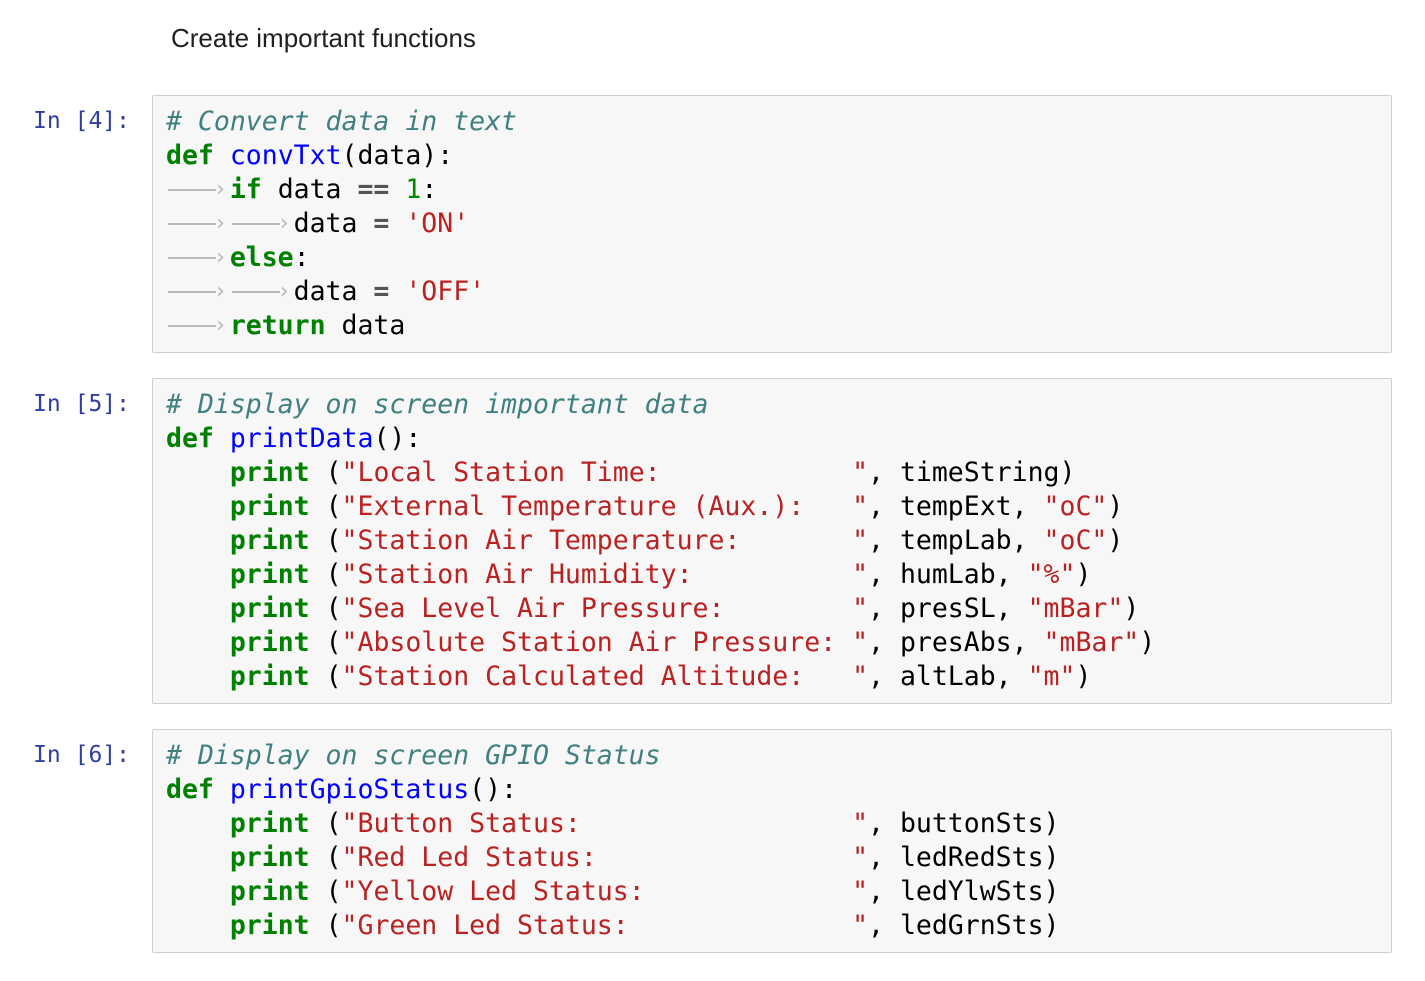 The width and height of the screenshot is (1425, 981). What do you see at coordinates (778, 326) in the screenshot?
I see `code-line: return data` at bounding box center [778, 326].